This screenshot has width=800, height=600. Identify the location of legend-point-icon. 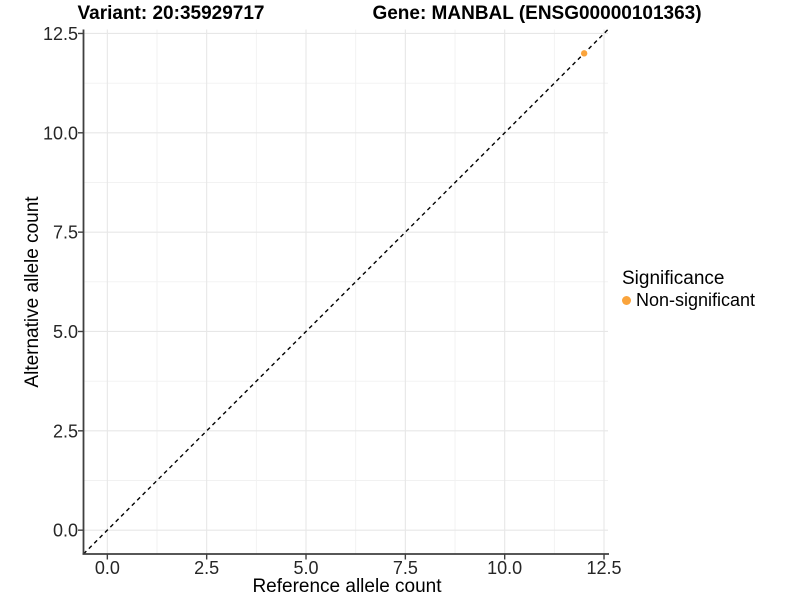
(626, 300).